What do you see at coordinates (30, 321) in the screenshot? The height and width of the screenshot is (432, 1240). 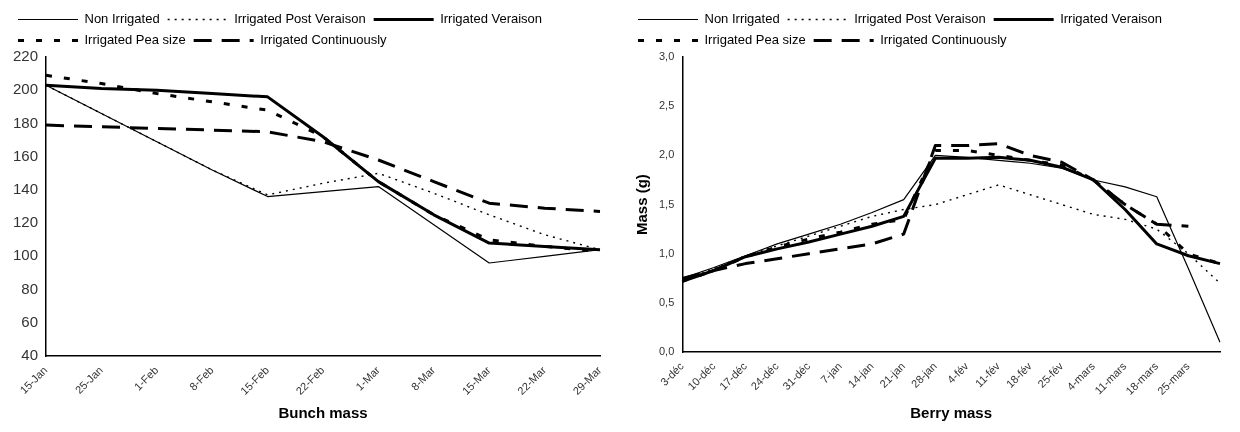 I see `y-tick-label: 60` at bounding box center [30, 321].